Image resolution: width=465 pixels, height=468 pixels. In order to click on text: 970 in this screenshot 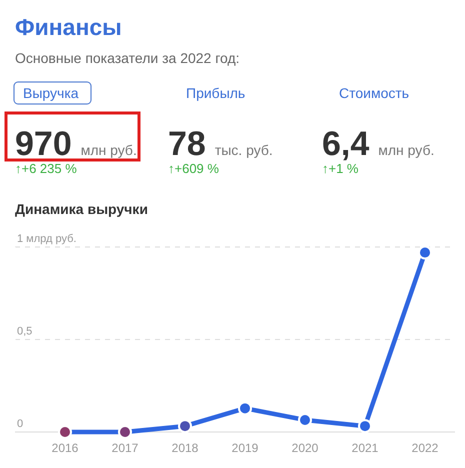, I will do `click(43, 144)`.